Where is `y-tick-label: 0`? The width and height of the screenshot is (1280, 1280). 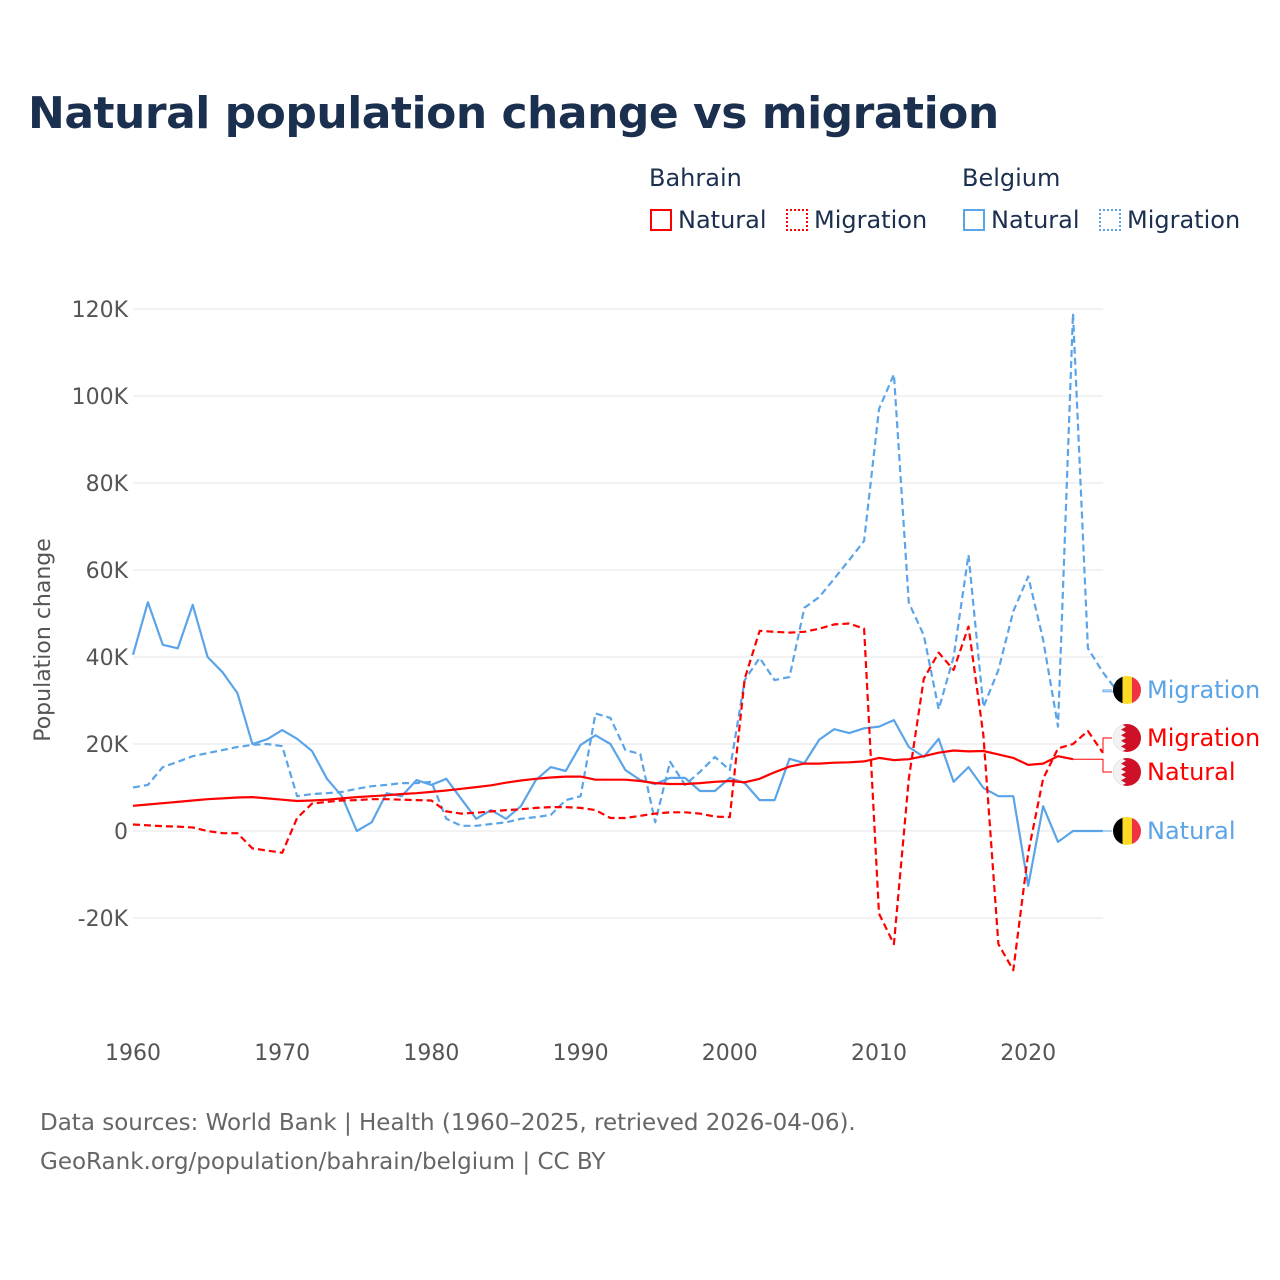 y-tick-label: 0 is located at coordinates (121, 832).